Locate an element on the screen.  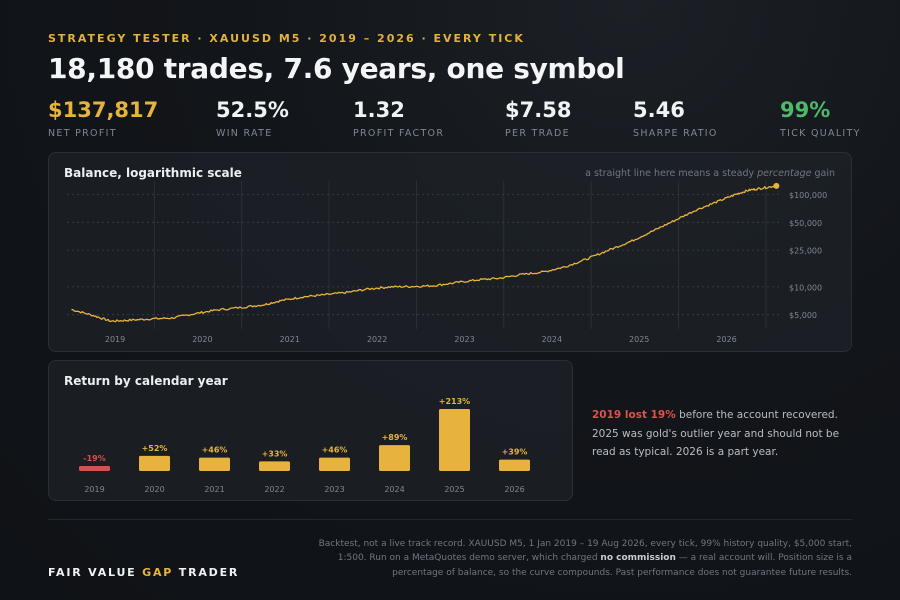
kpi-sharpe-ratio: 5.46 SHARPE RATIO is located at coordinates (675, 118).